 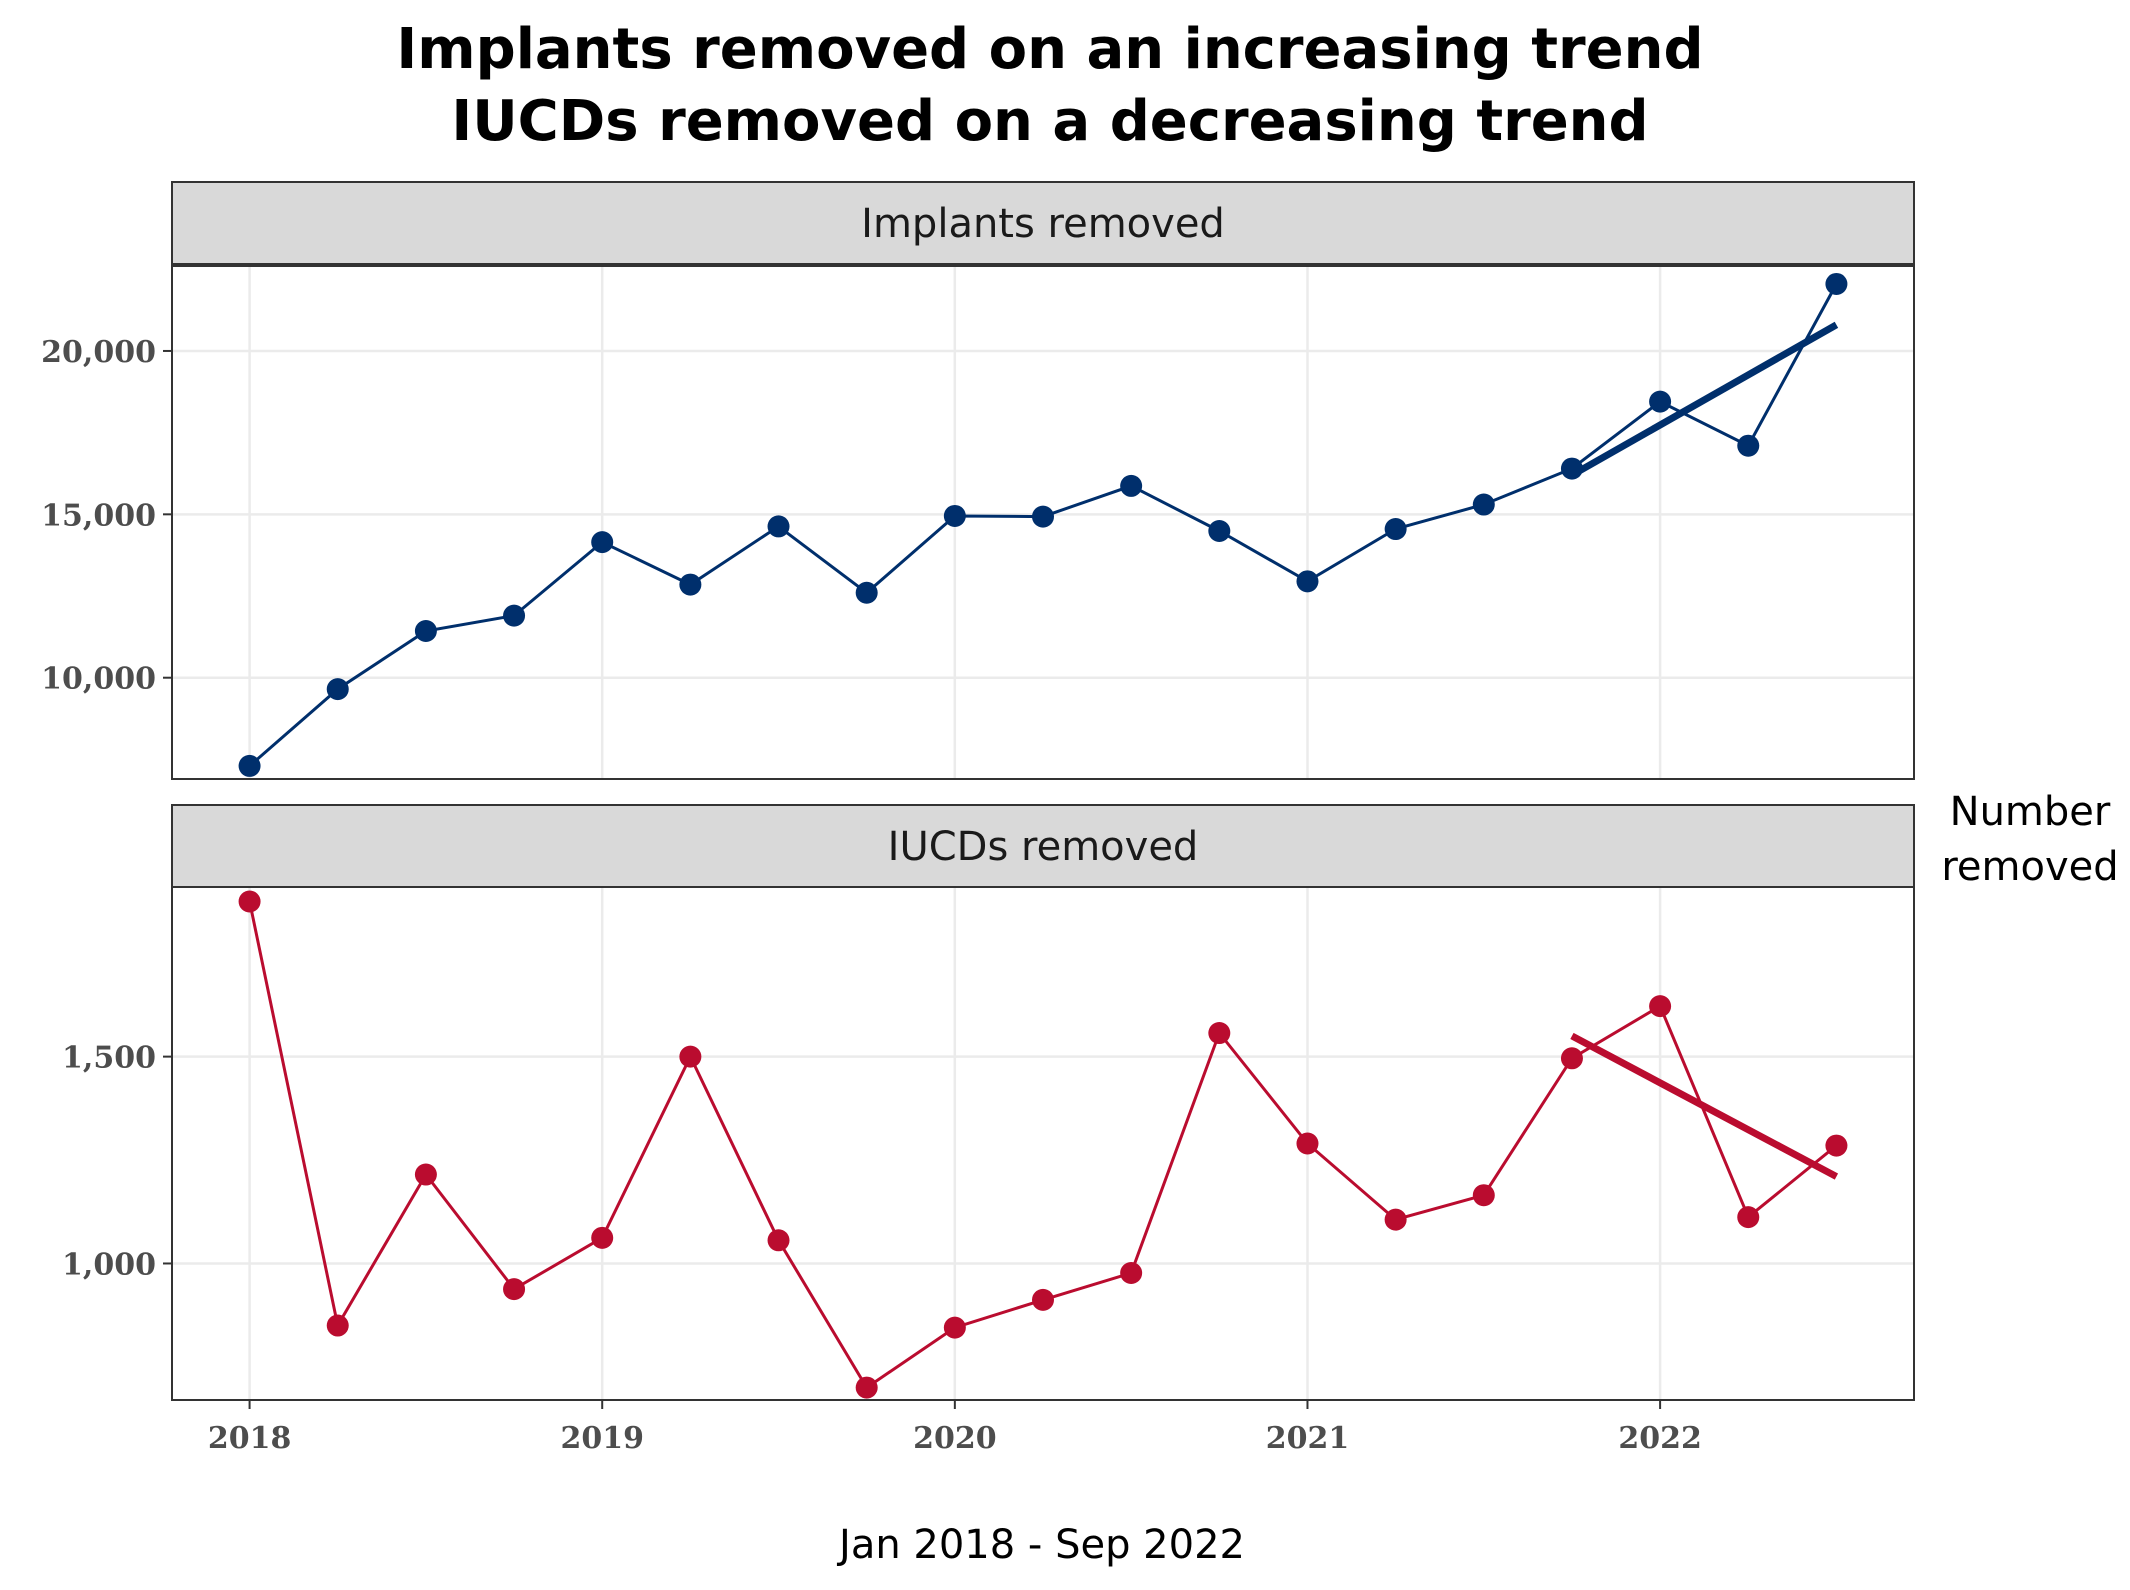 I want to click on panel-0-trend-line, so click(x=1704, y=400).